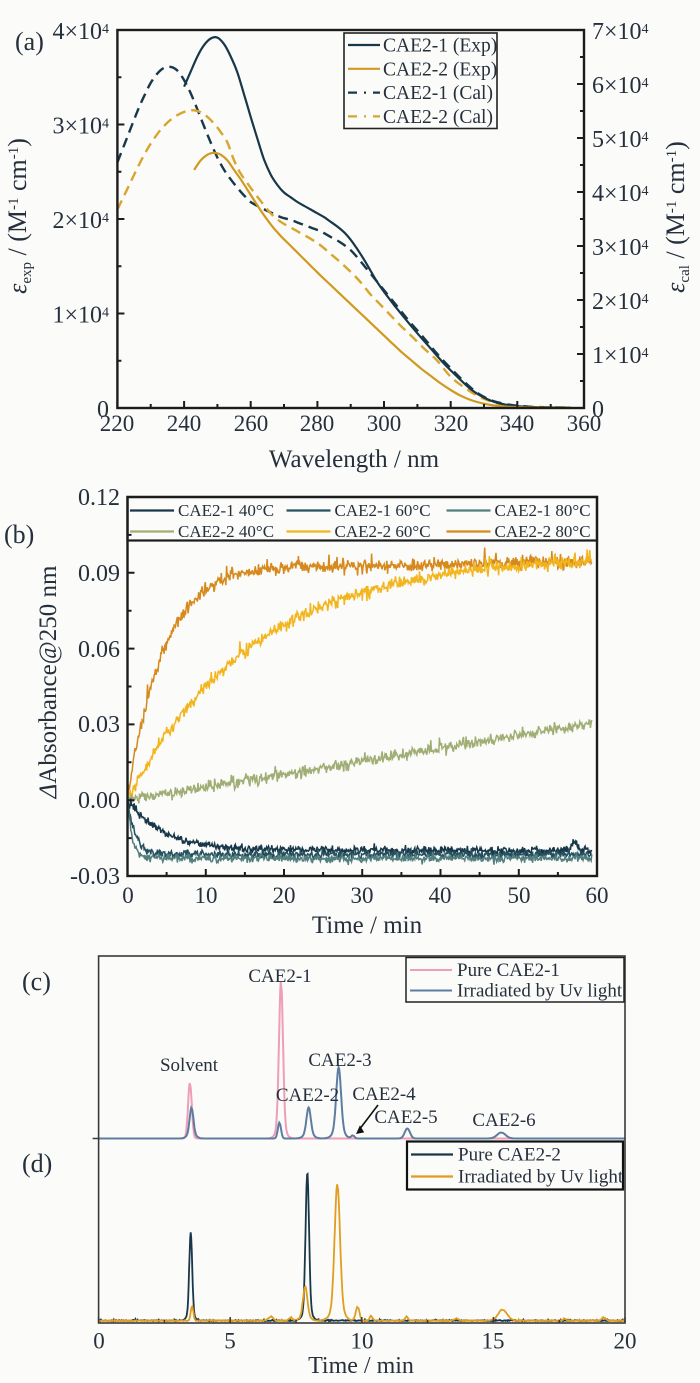 This screenshot has height=1383, width=700. Describe the element at coordinates (383, 510) in the screenshot. I see `svg-text: CAE2-1 60°C` at that location.